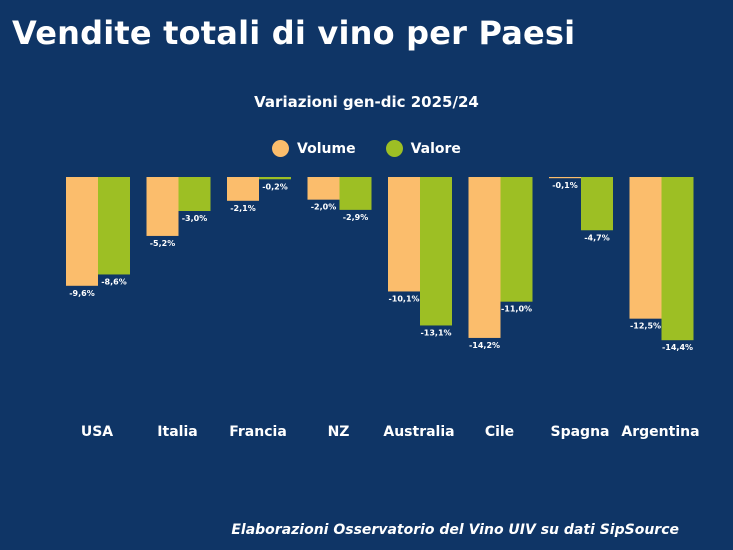  I want to click on bar-valore-usa, so click(114, 226).